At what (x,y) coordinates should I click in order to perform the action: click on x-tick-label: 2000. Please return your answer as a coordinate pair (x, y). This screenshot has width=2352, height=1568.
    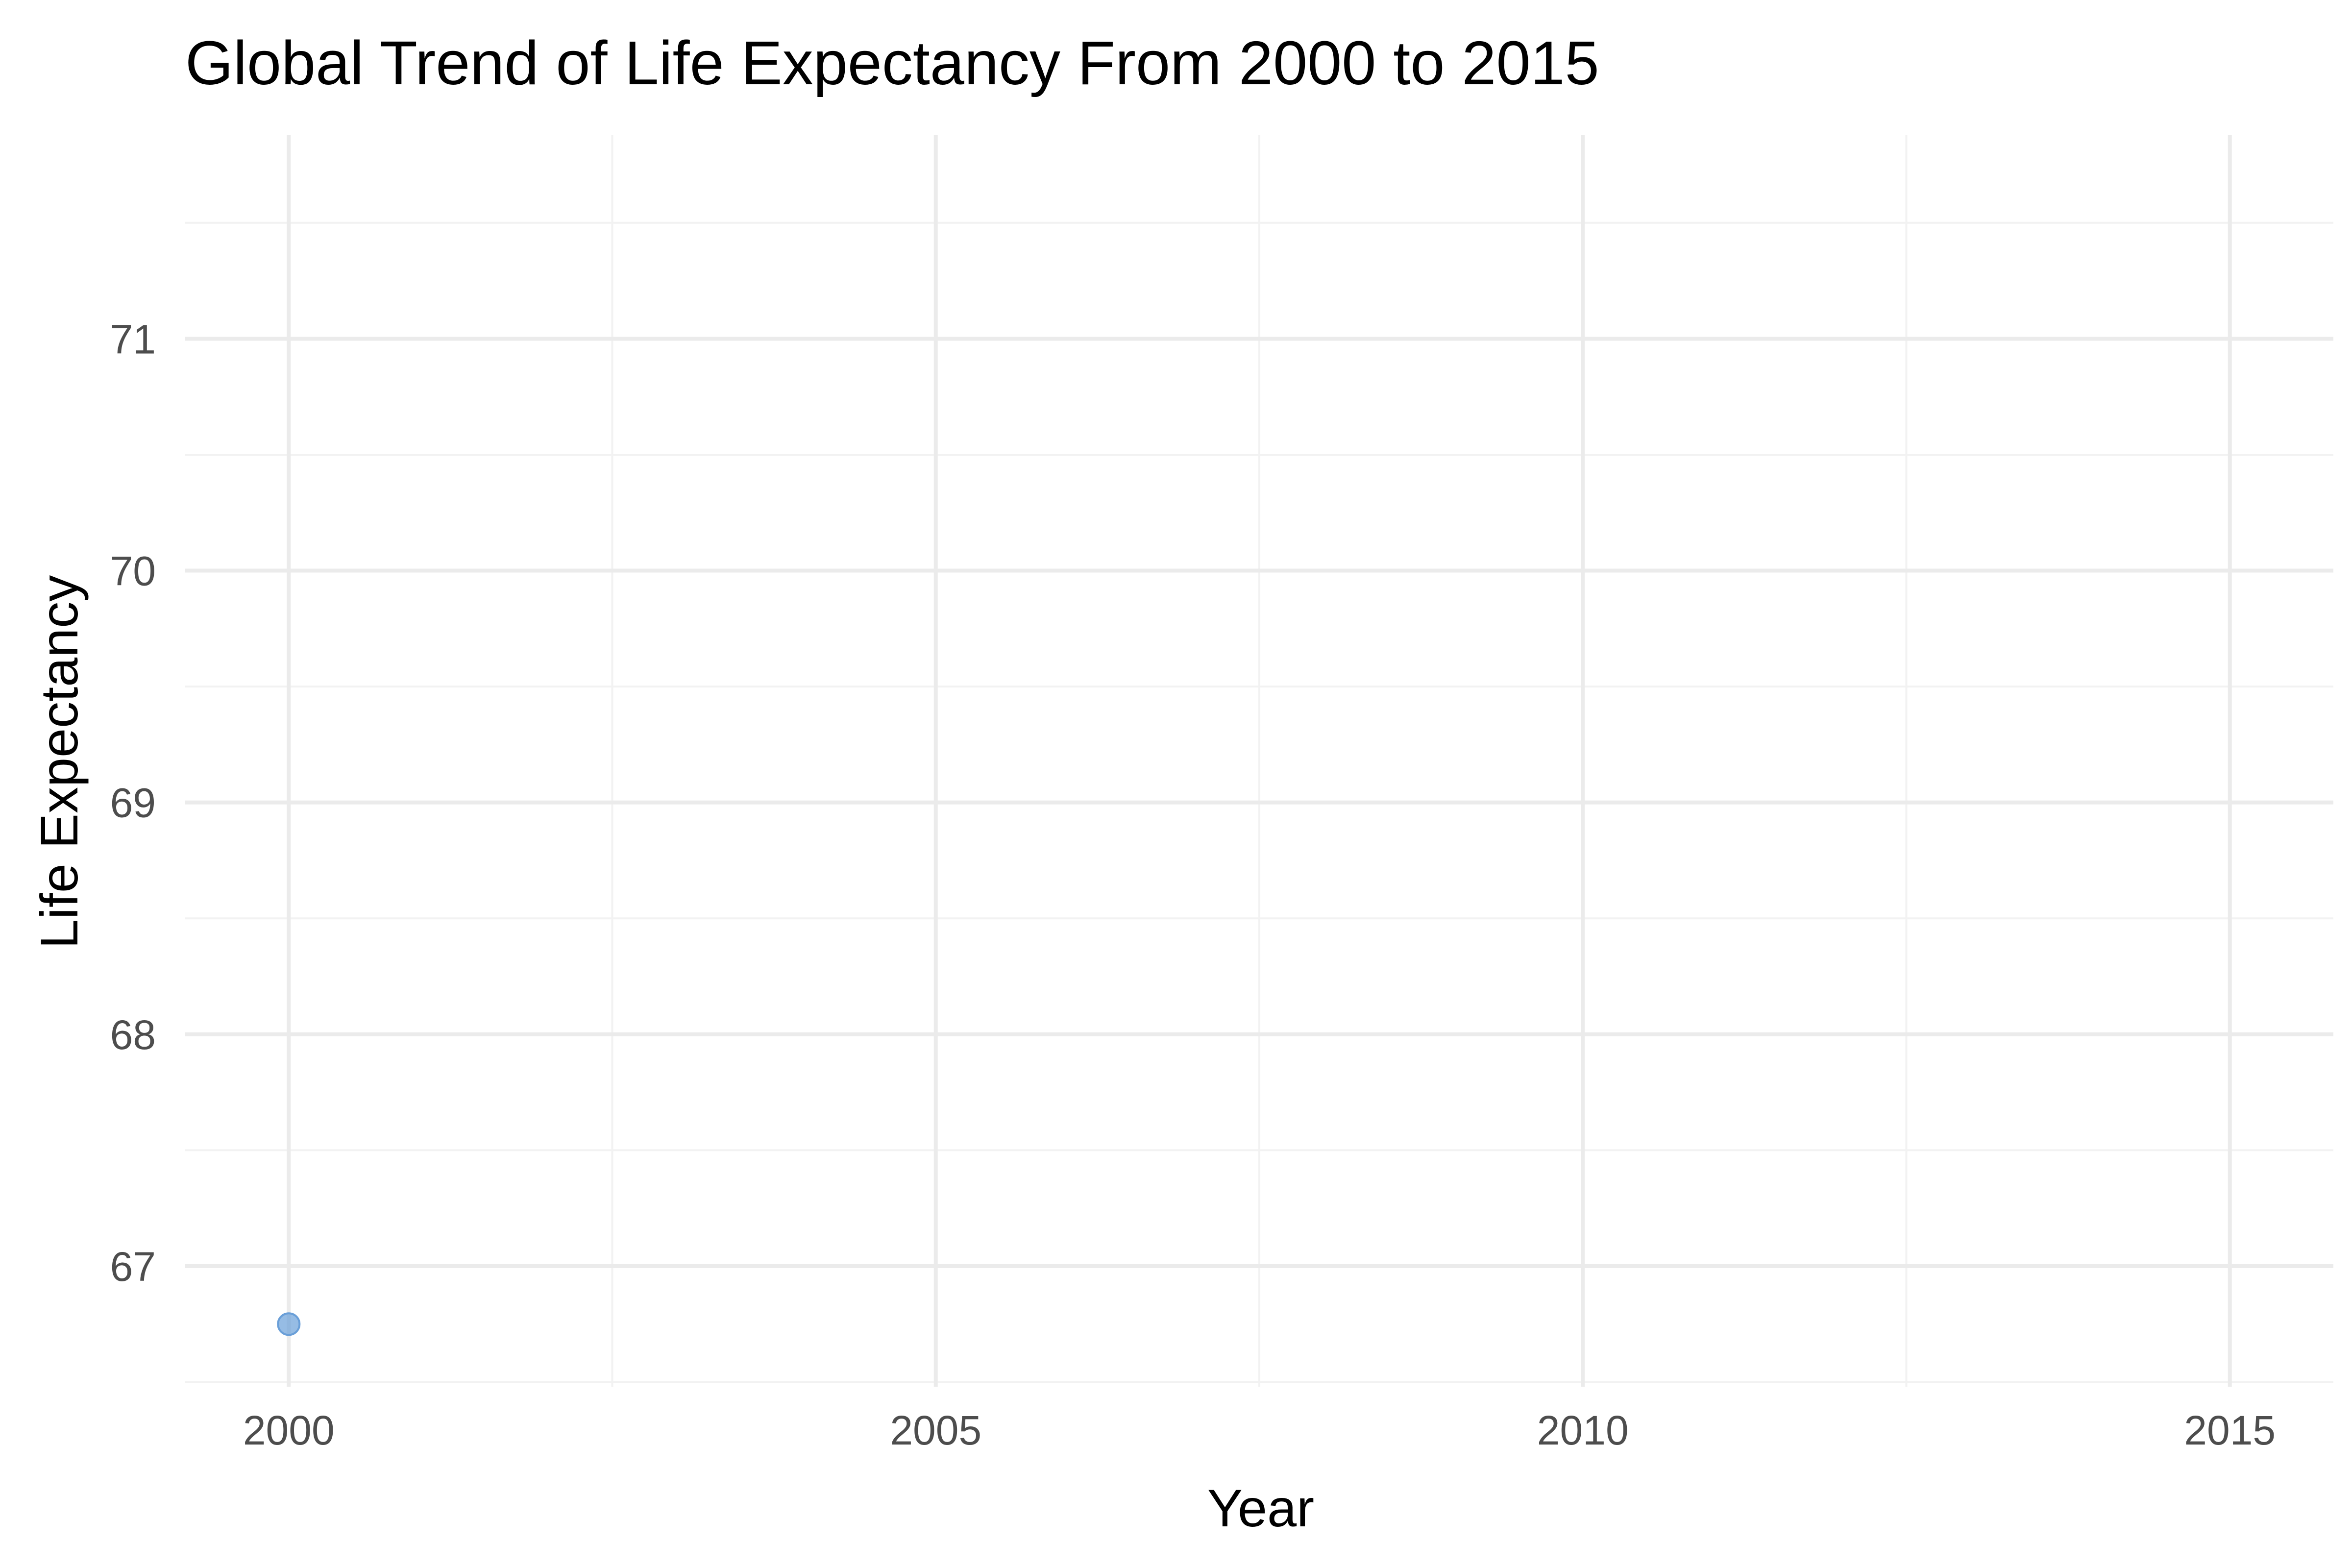
    Looking at the image, I should click on (289, 1430).